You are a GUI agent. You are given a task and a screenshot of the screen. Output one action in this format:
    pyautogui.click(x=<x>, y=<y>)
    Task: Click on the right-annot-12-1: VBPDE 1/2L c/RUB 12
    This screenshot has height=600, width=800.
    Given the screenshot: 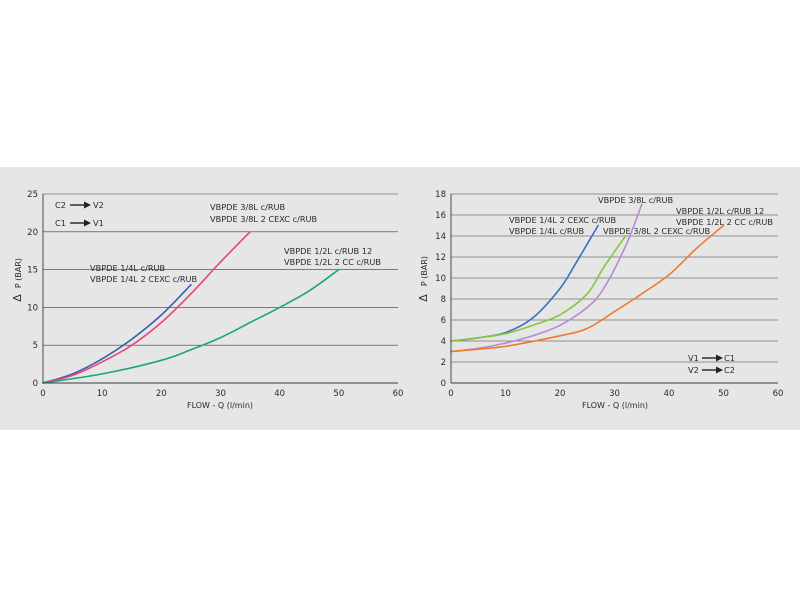 What is the action you would take?
    pyautogui.click(x=720, y=211)
    